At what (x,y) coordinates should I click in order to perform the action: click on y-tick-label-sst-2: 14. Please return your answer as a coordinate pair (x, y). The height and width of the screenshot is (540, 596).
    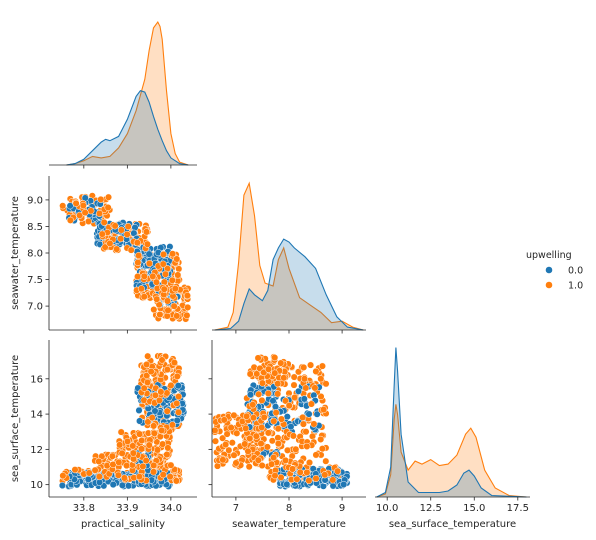
    Looking at the image, I should click on (36, 415).